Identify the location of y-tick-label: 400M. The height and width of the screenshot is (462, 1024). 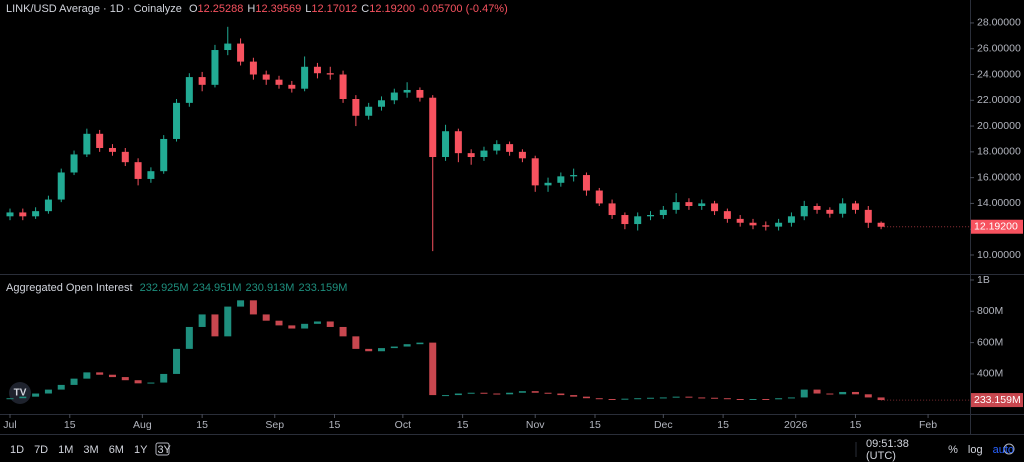
(990, 374).